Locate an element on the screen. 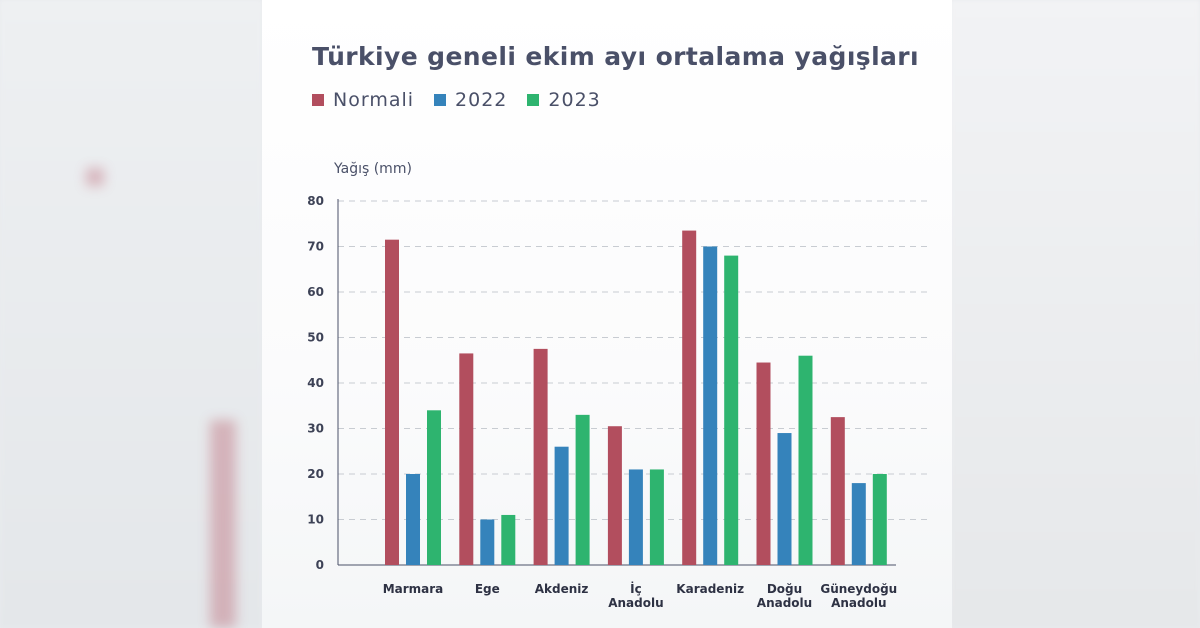  x-tick-label: Akdeniz is located at coordinates (562, 589).